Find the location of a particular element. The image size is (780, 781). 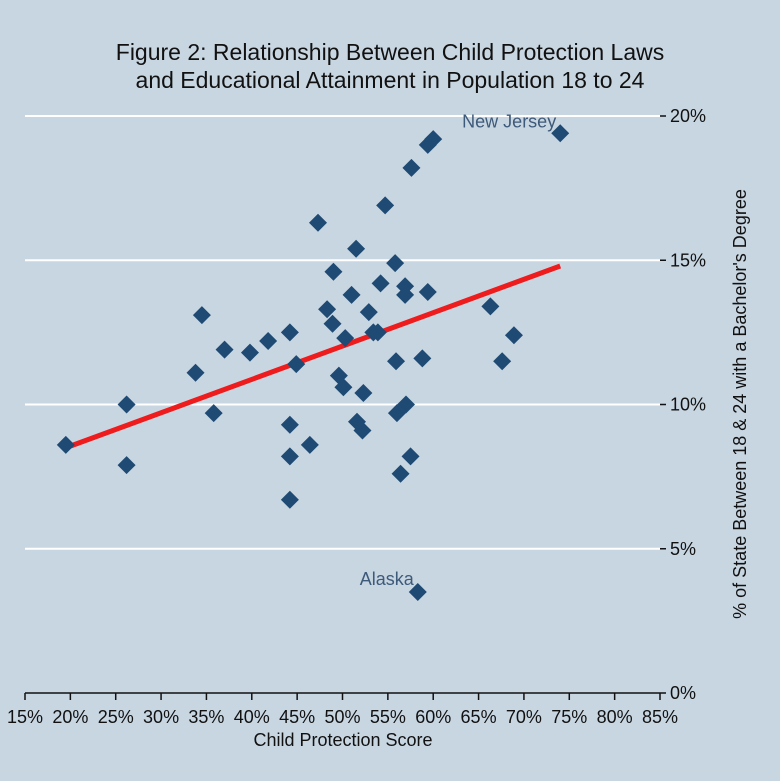

x-tick-label: 30% is located at coordinates (161, 717).